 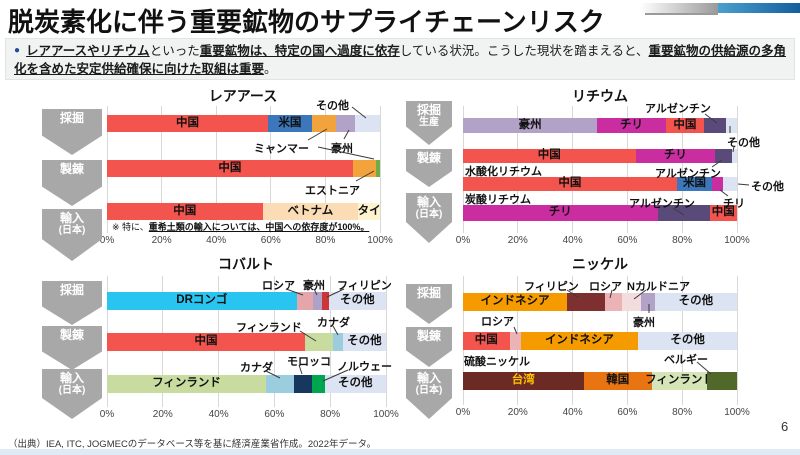 I want to click on bar-segment-チリ, so click(x=718, y=184).